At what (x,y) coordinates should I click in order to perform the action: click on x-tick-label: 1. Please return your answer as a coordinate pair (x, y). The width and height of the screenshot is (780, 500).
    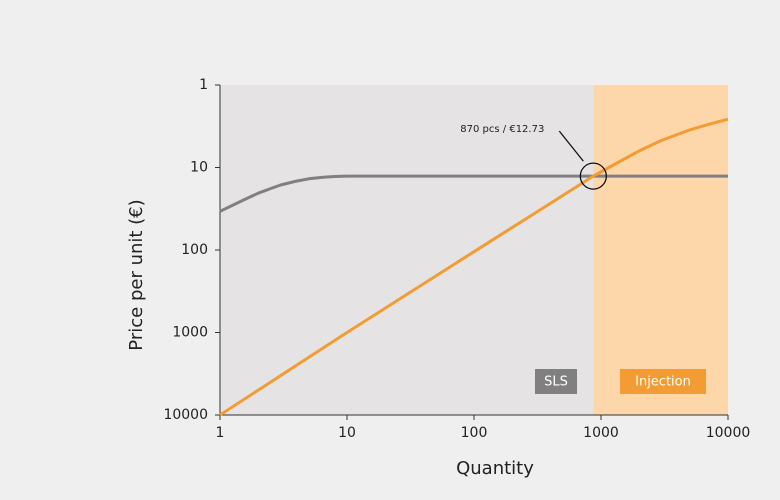
    Looking at the image, I should click on (220, 433).